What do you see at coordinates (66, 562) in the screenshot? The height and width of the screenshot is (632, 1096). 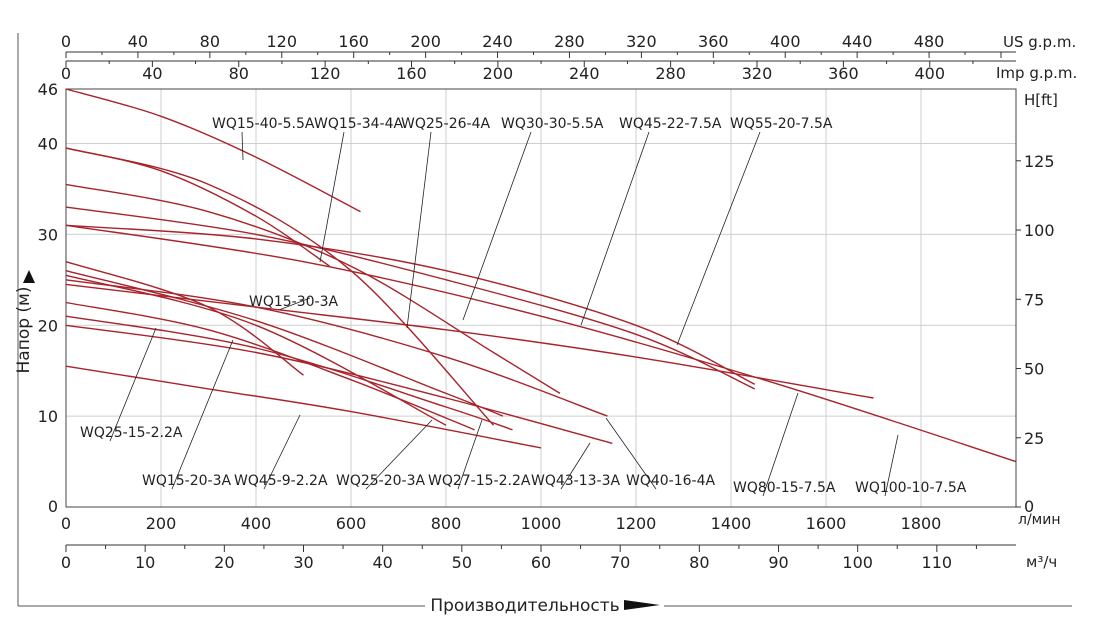 I see `m3h-tick-label: 0` at bounding box center [66, 562].